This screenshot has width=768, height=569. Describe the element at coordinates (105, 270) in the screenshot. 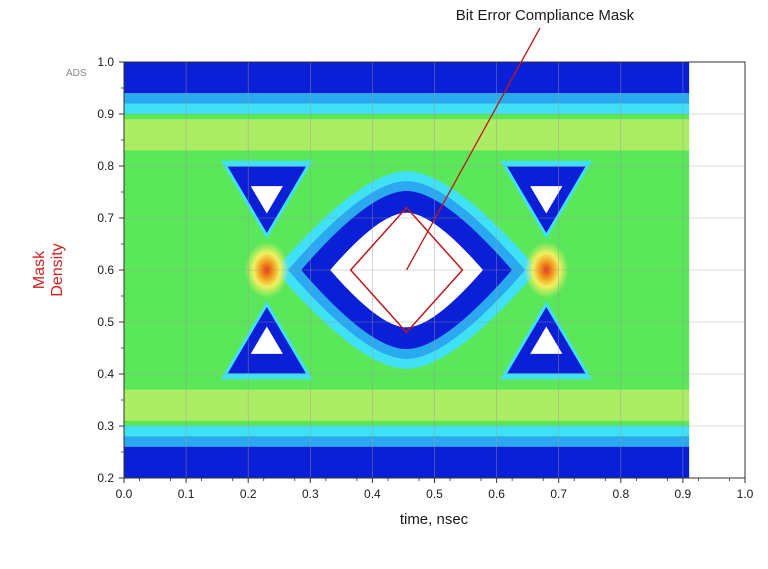

I see `y-tick-label: 0.6` at that location.